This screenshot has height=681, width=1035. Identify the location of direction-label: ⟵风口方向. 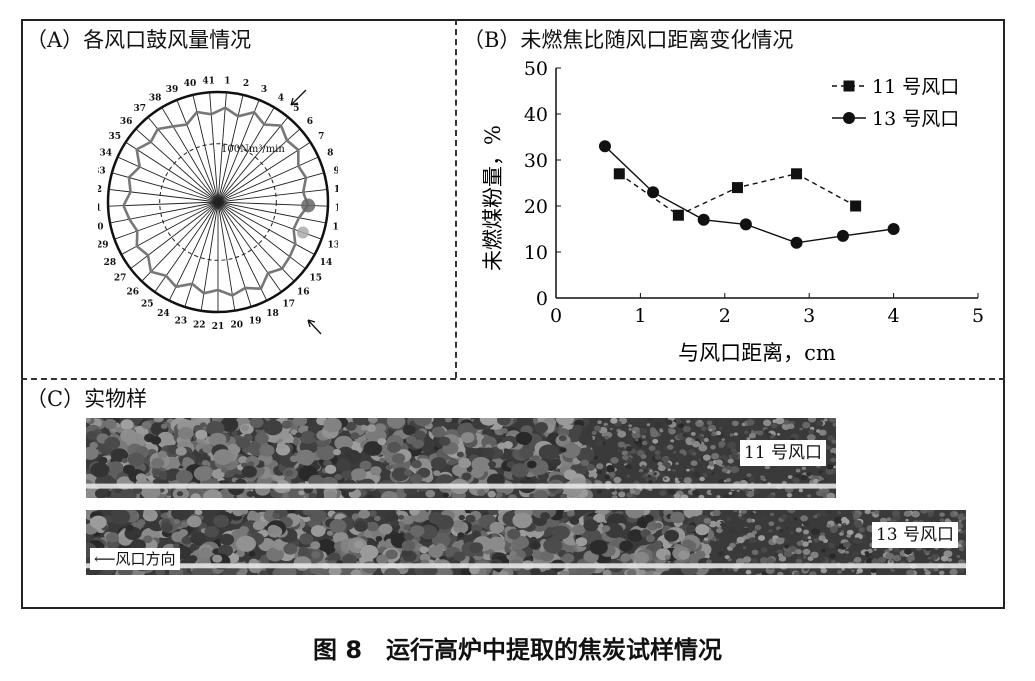
(135, 559).